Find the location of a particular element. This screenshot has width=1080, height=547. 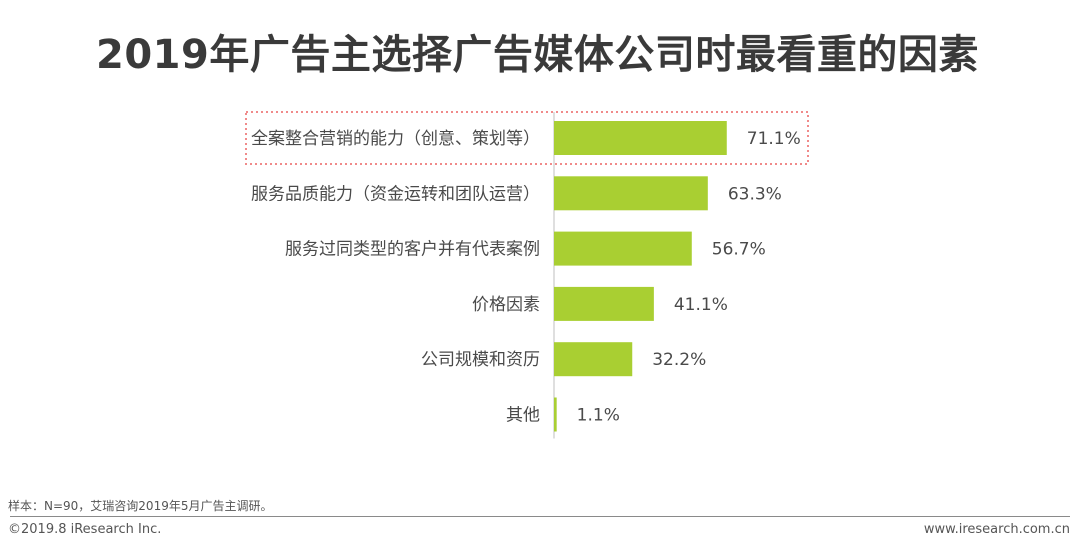

category-label: 全案整合营销的能力（创意、策划等） is located at coordinates (395, 139).